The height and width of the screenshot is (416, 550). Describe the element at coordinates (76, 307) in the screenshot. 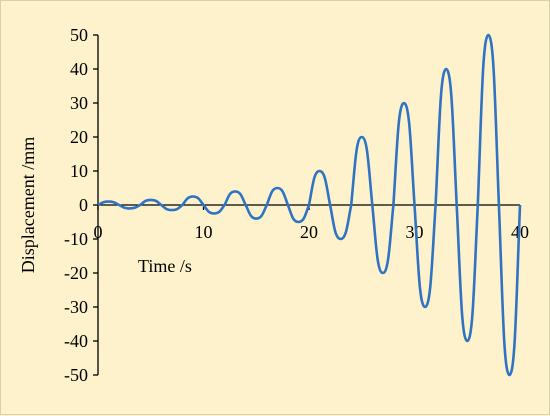

I see `y-tick-label: -30` at that location.